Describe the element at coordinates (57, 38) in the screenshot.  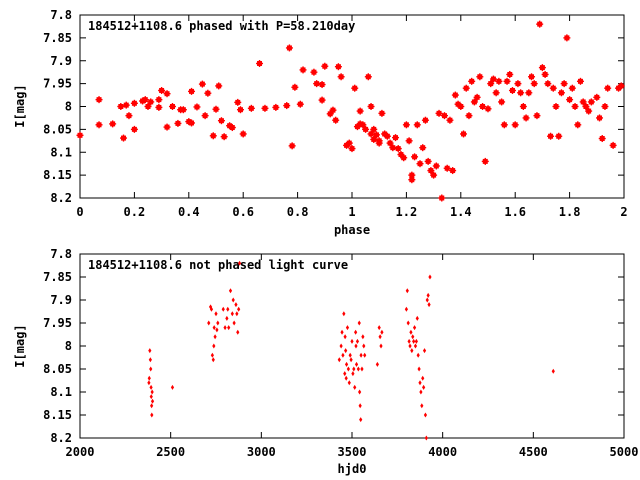
I see `y-tick-label: 7.85` at that location.